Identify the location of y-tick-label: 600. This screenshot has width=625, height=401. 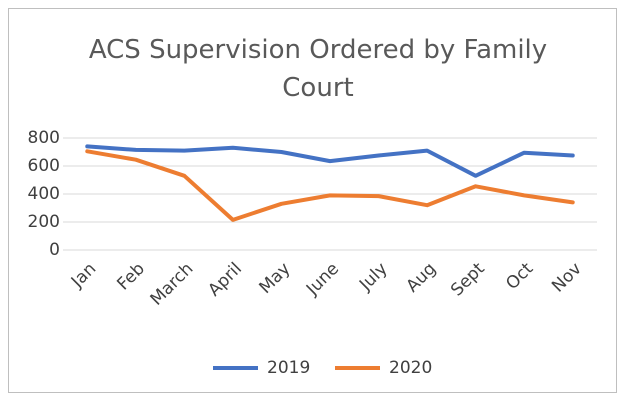
(44, 166).